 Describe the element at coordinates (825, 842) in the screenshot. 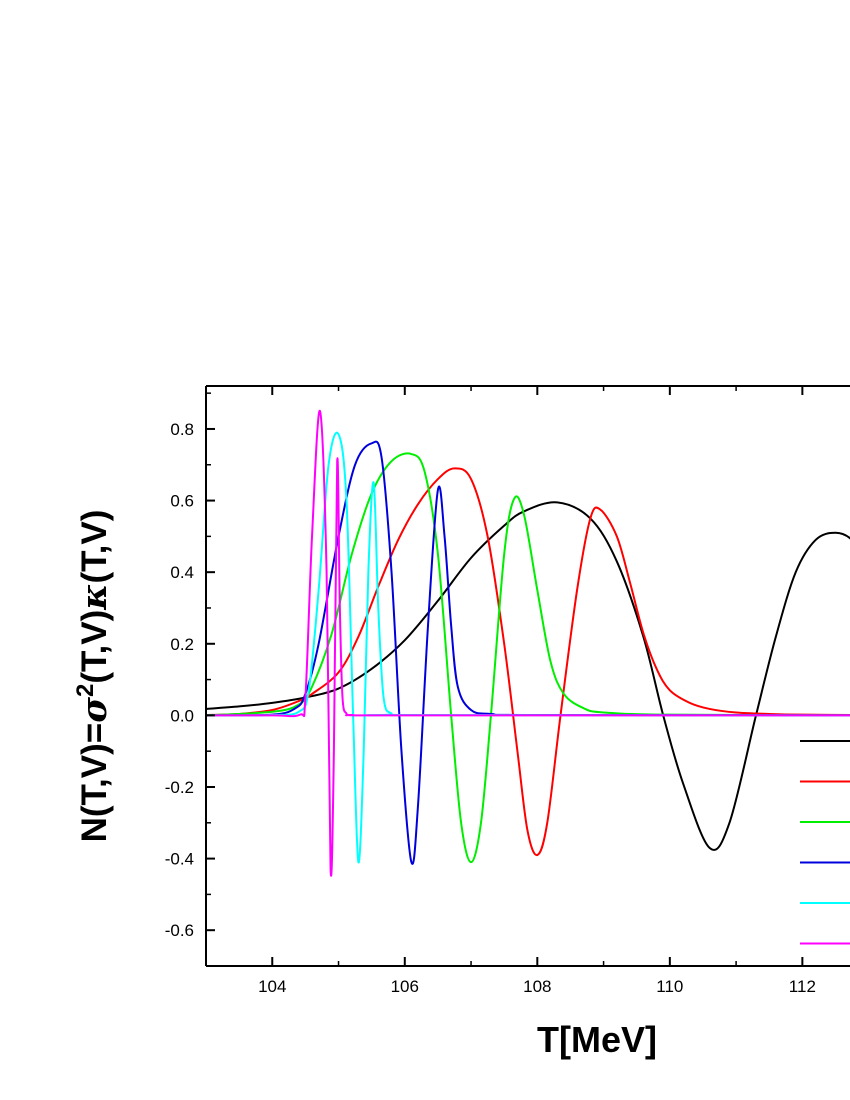

I see `legend` at that location.